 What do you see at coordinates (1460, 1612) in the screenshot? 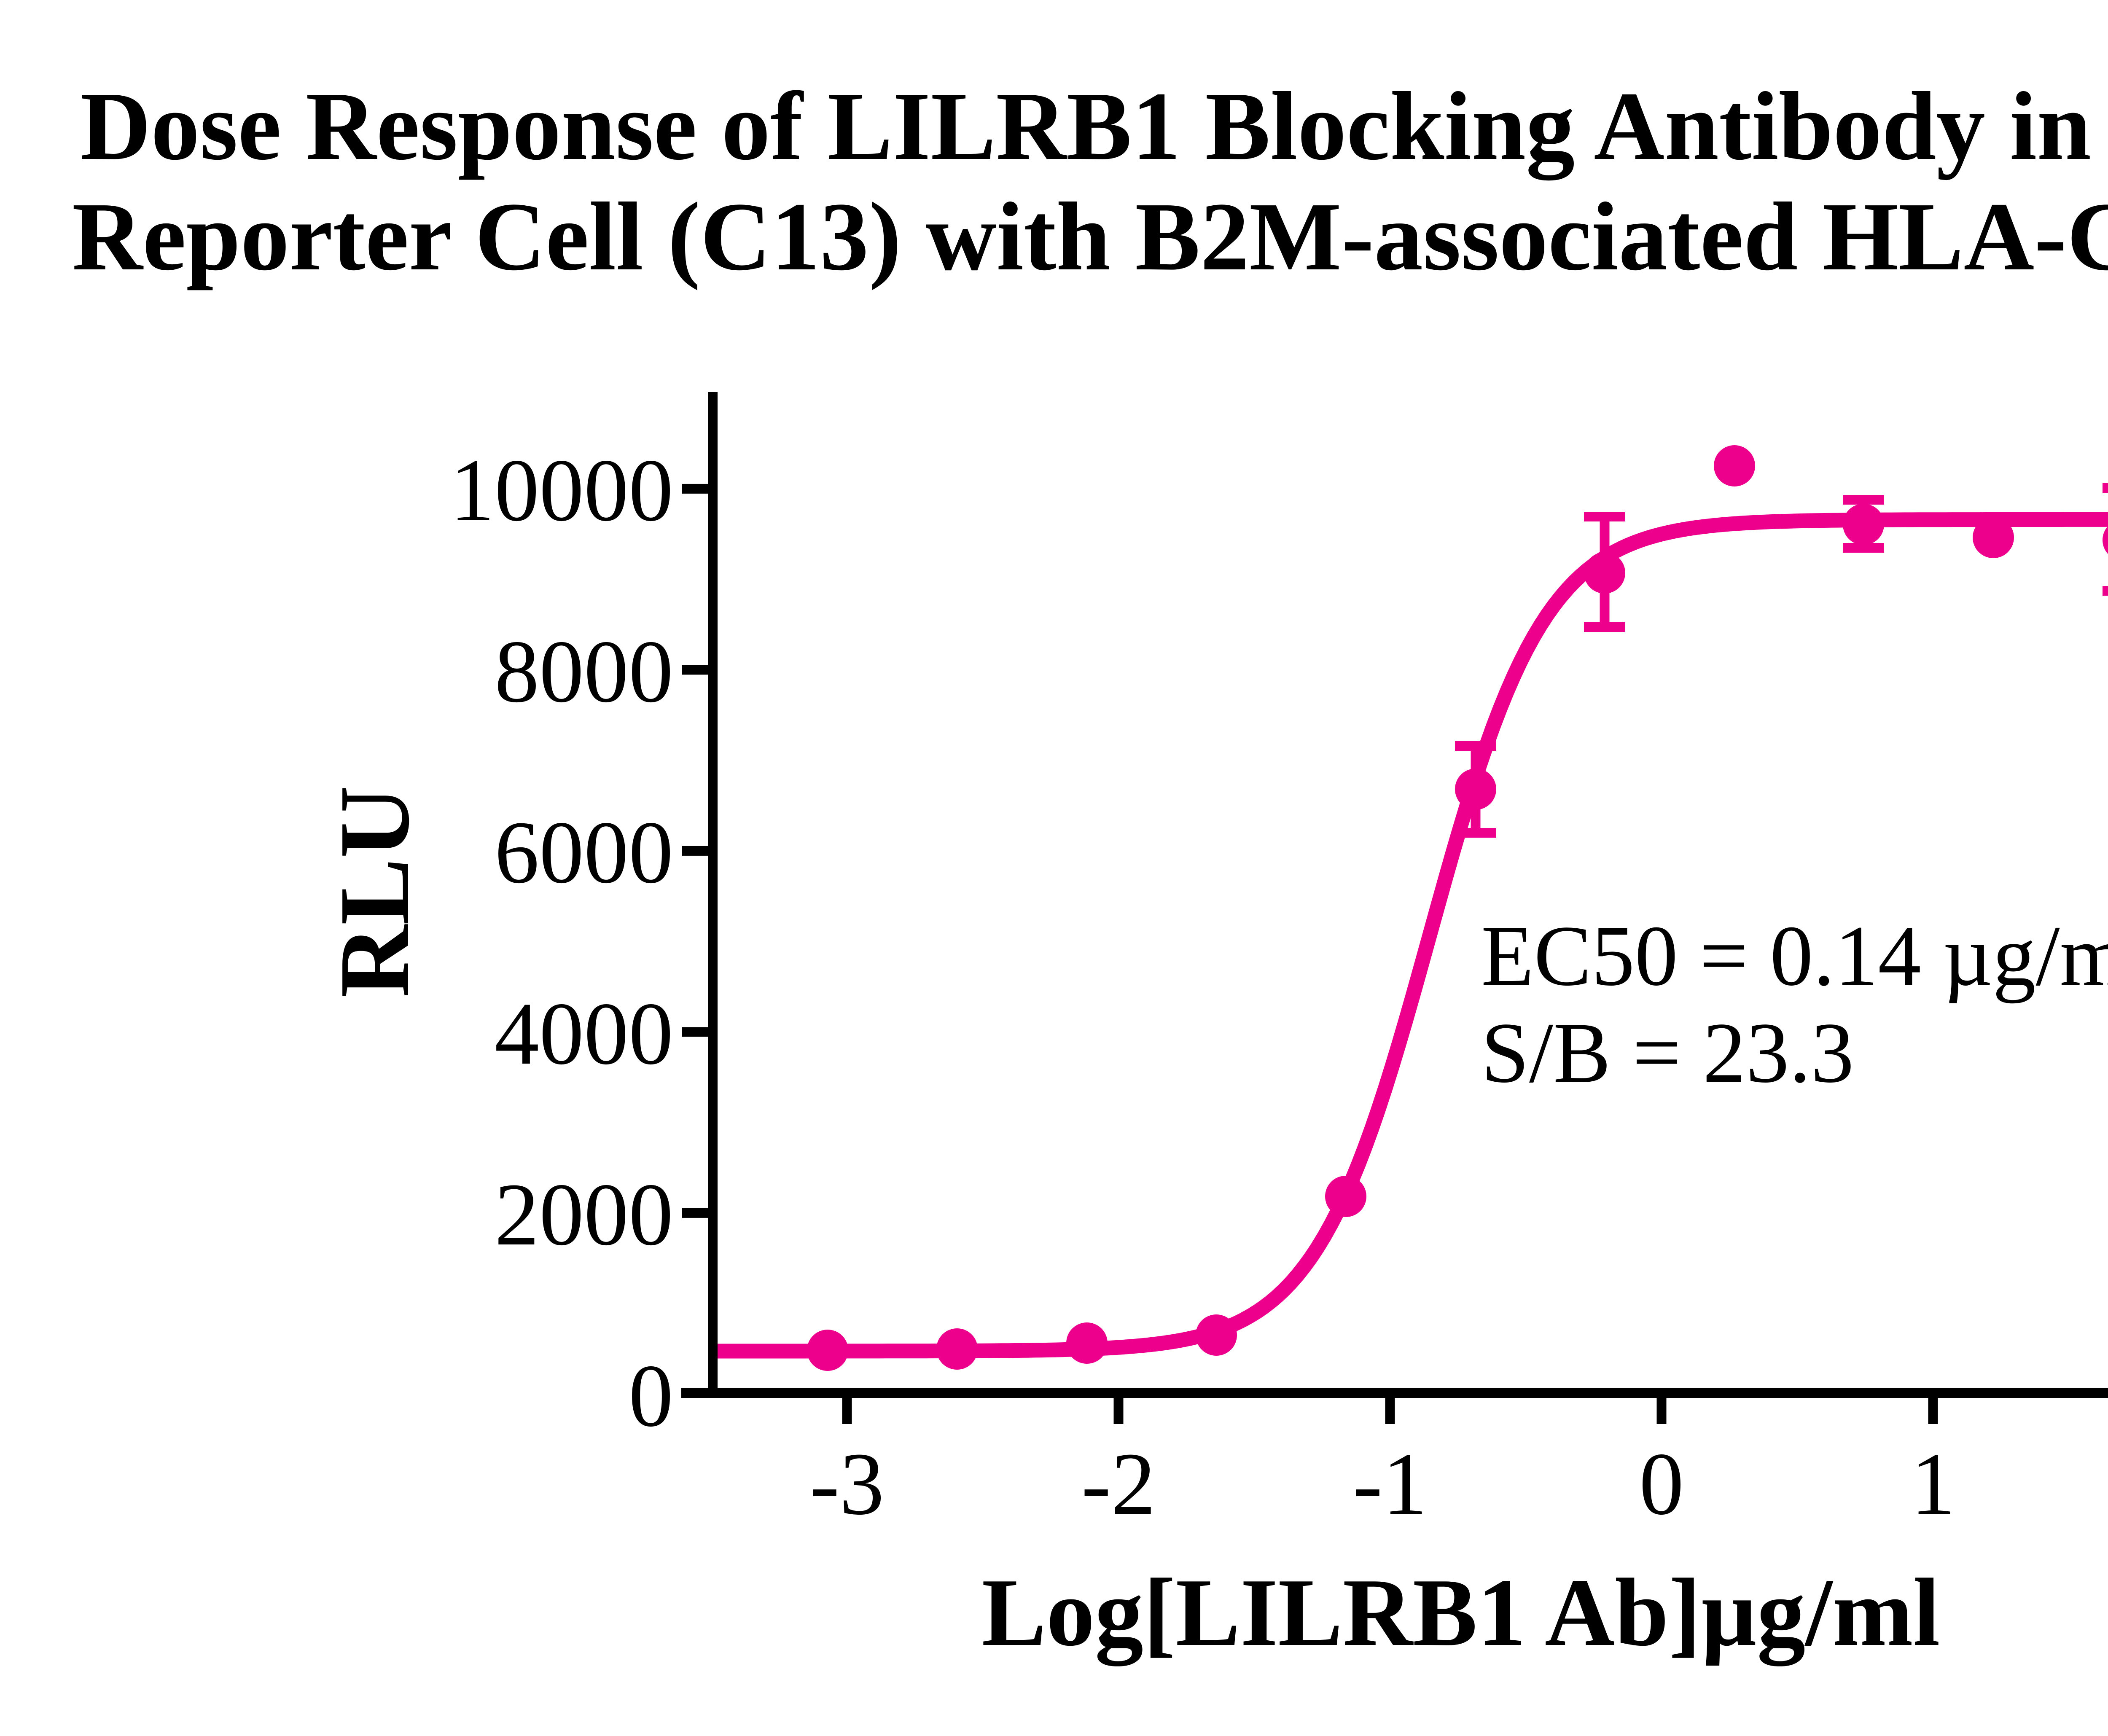
I see `svg-text: Log[LILRB1 Ab]µg/ml` at bounding box center [1460, 1612].